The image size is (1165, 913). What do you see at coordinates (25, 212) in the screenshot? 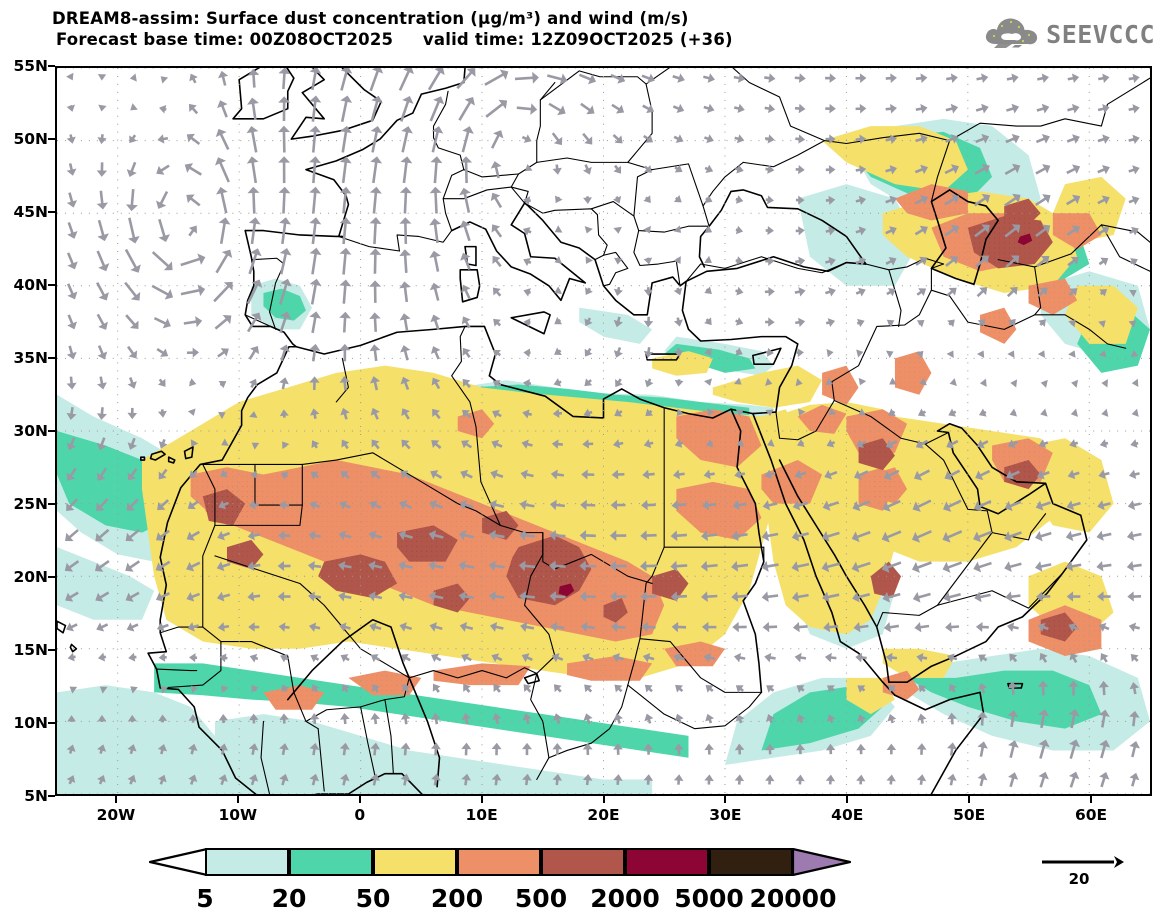
I see `y-tick-label-45N: 45N` at bounding box center [25, 212].